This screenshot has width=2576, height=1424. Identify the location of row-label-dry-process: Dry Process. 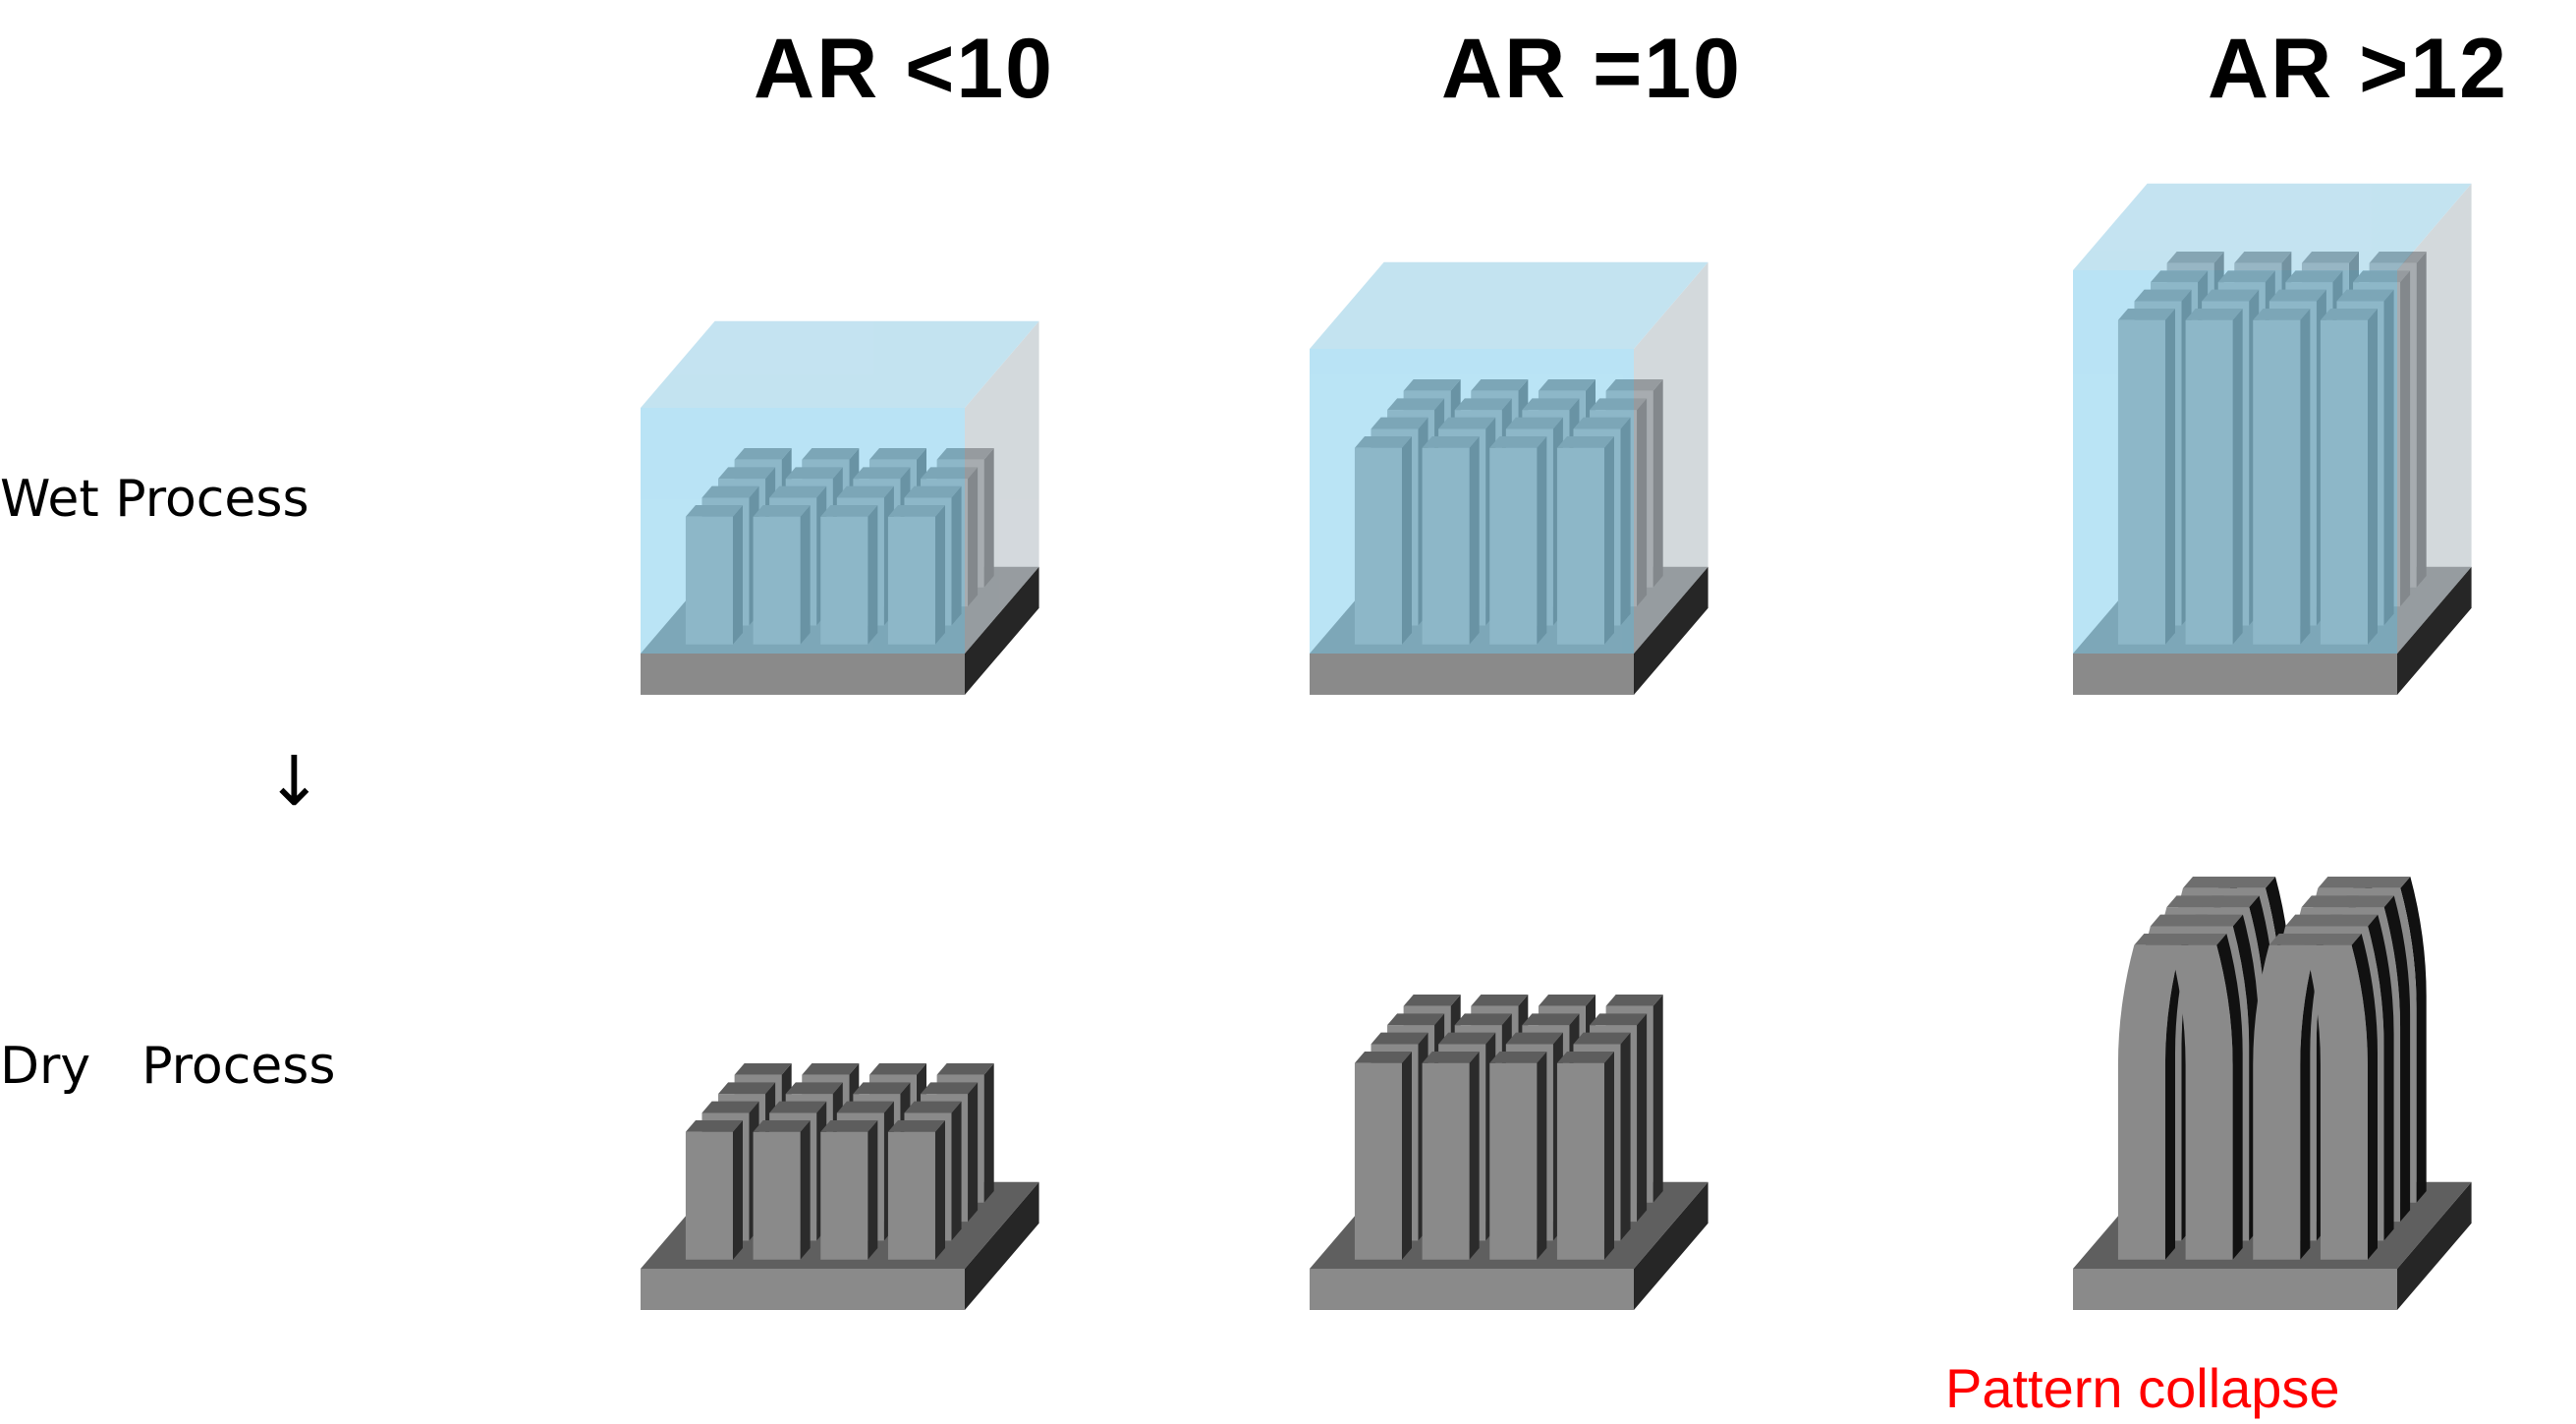
(168, 1066).